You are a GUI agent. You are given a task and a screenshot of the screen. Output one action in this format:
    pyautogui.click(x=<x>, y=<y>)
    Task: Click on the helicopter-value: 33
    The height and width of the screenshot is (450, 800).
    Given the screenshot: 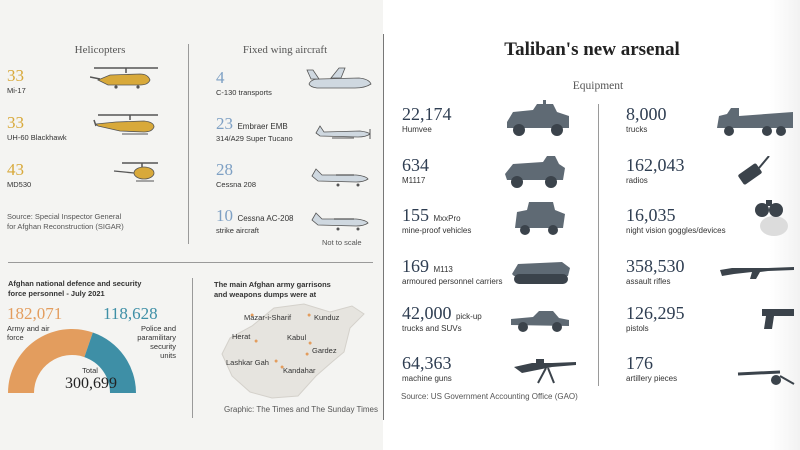 What is the action you would take?
    pyautogui.click(x=15, y=122)
    